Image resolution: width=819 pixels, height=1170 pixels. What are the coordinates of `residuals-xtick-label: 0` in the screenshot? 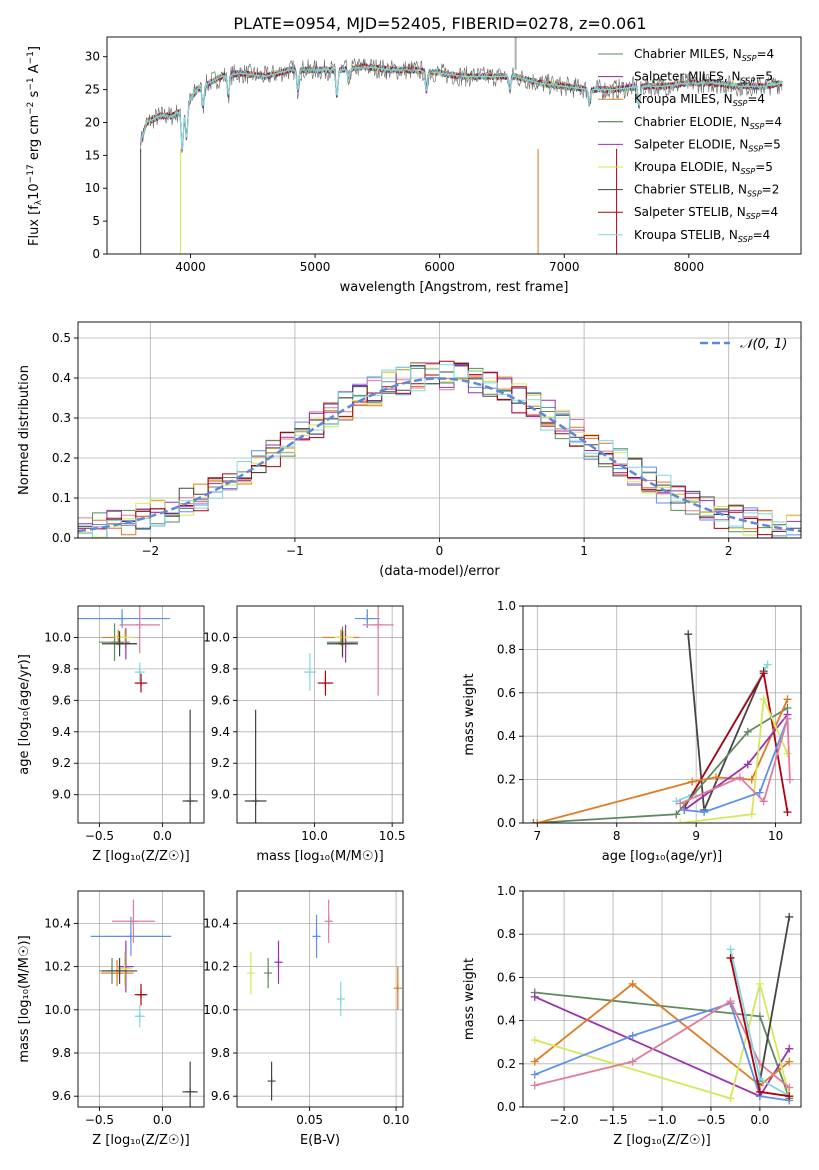 It's located at (440, 551).